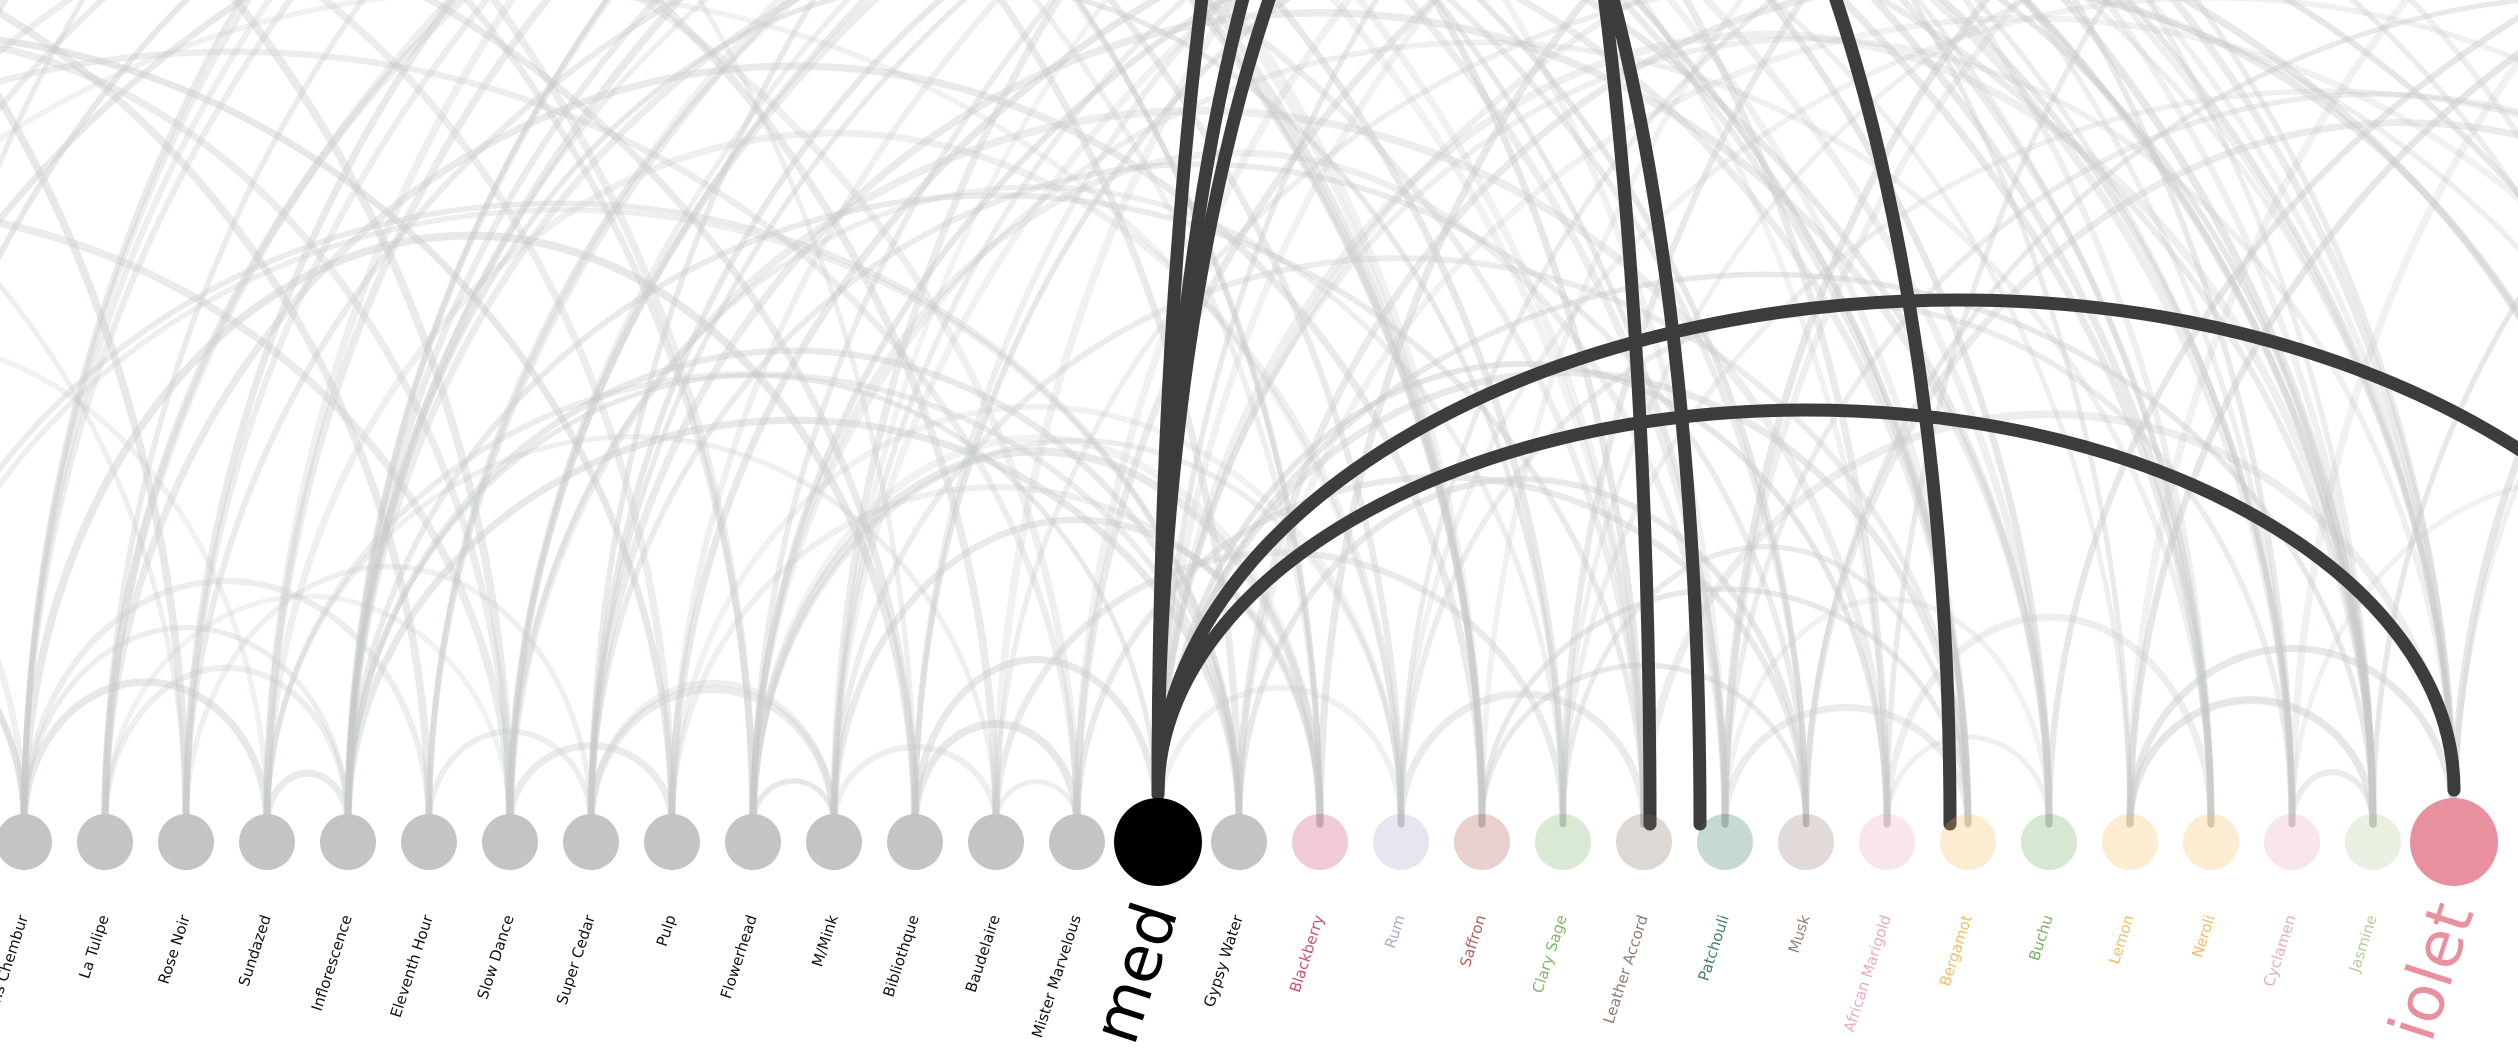  Describe the element at coordinates (739, 957) in the screenshot. I see `node-label: Flowerhead` at that location.